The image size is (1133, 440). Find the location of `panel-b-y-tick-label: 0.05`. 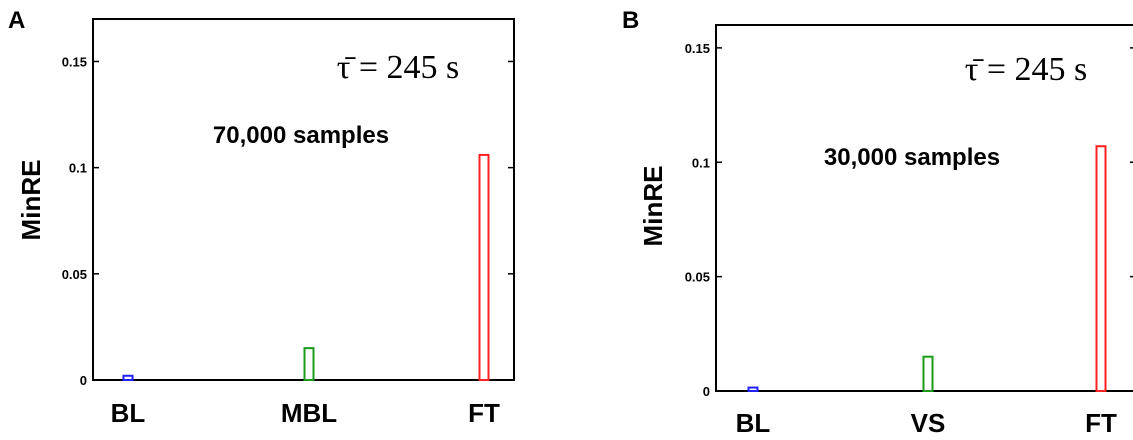

panel-b-y-tick-label: 0.05 is located at coordinates (697, 277).